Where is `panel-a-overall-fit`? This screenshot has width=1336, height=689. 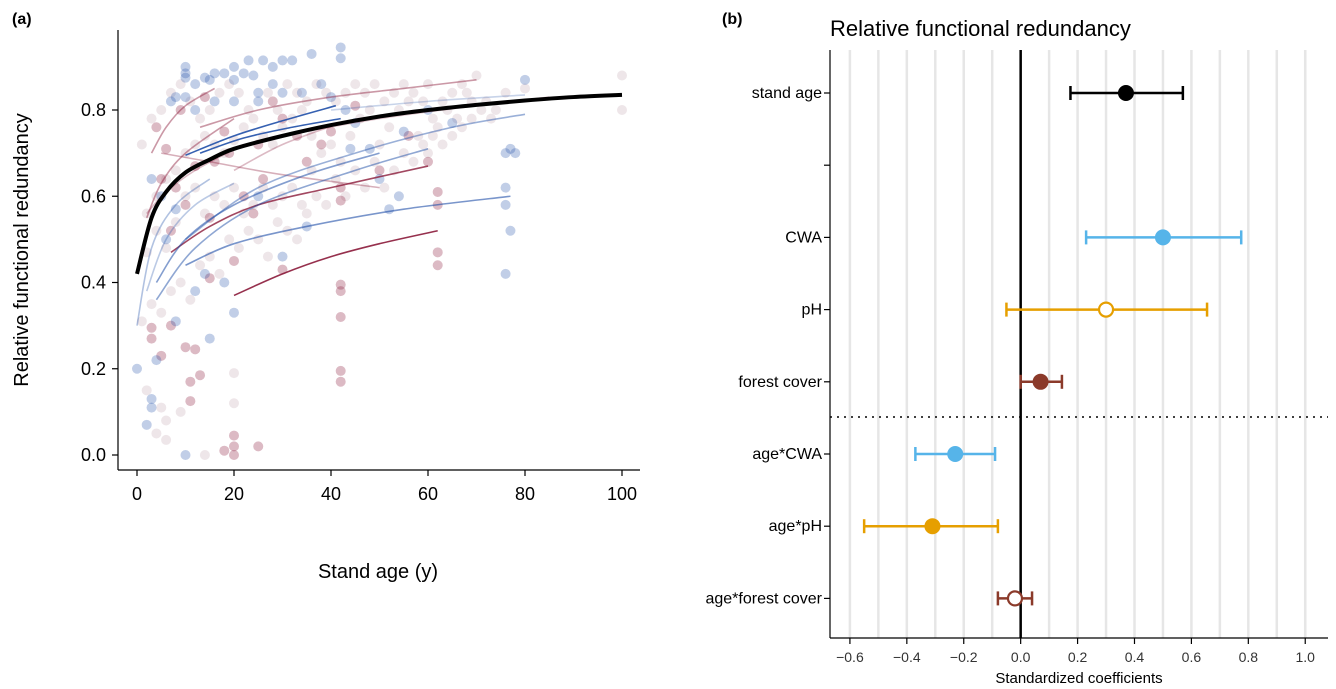 panel-a-overall-fit is located at coordinates (379, 183).